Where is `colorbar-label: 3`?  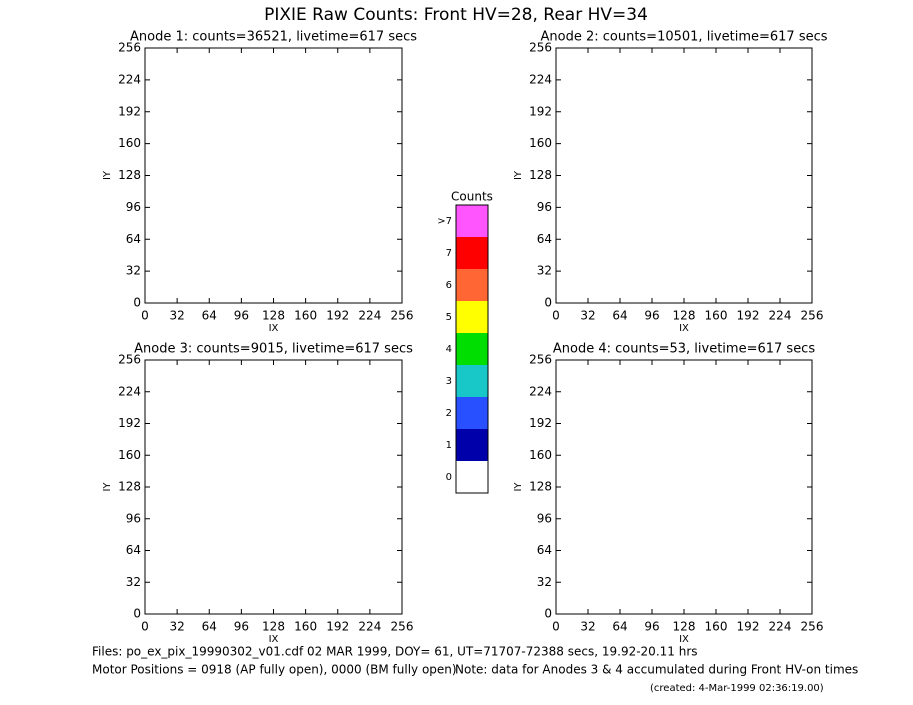
colorbar-label: 3 is located at coordinates (449, 381).